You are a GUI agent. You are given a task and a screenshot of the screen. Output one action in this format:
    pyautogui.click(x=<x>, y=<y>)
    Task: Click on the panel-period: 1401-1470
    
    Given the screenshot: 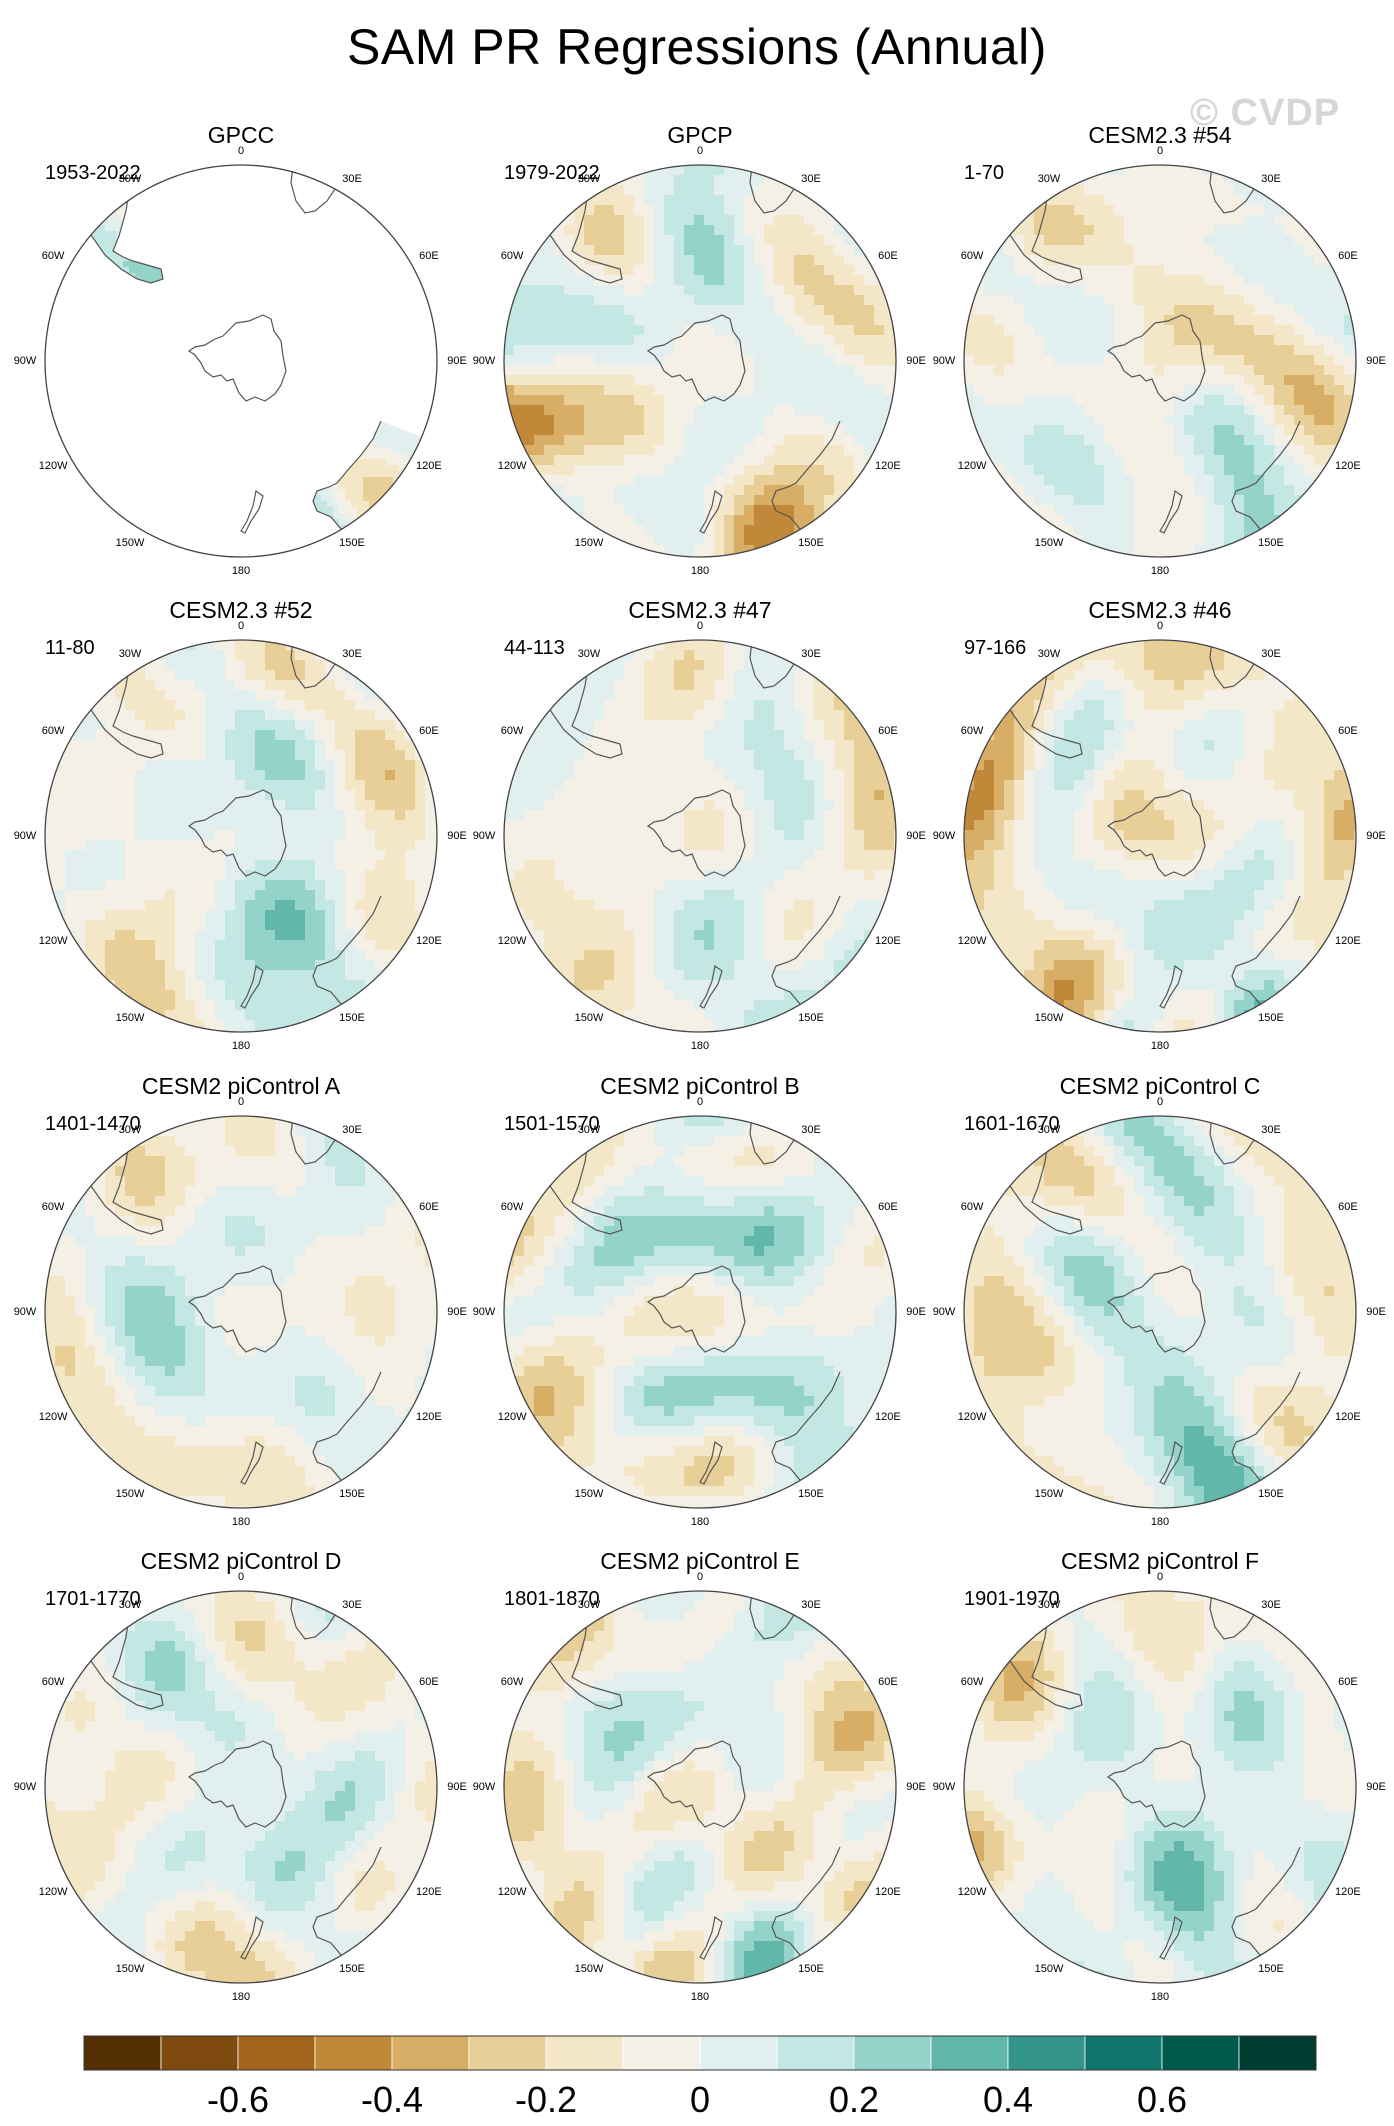 What is the action you would take?
    pyautogui.click(x=93, y=1124)
    